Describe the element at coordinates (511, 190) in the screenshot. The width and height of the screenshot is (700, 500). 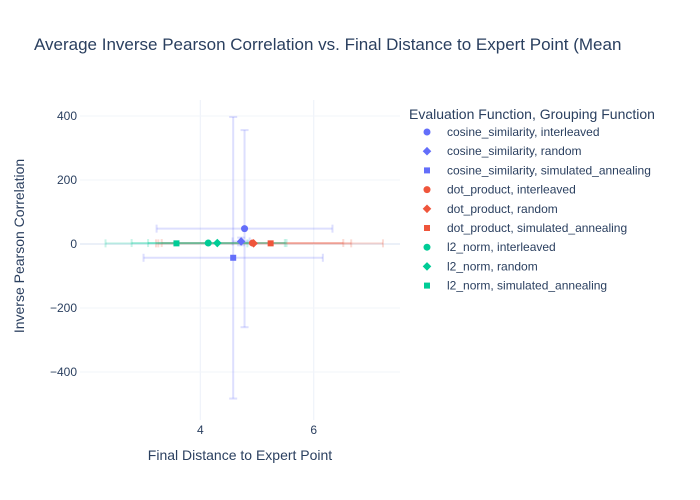
I see `legend-label: dot_product, interleaved` at that location.